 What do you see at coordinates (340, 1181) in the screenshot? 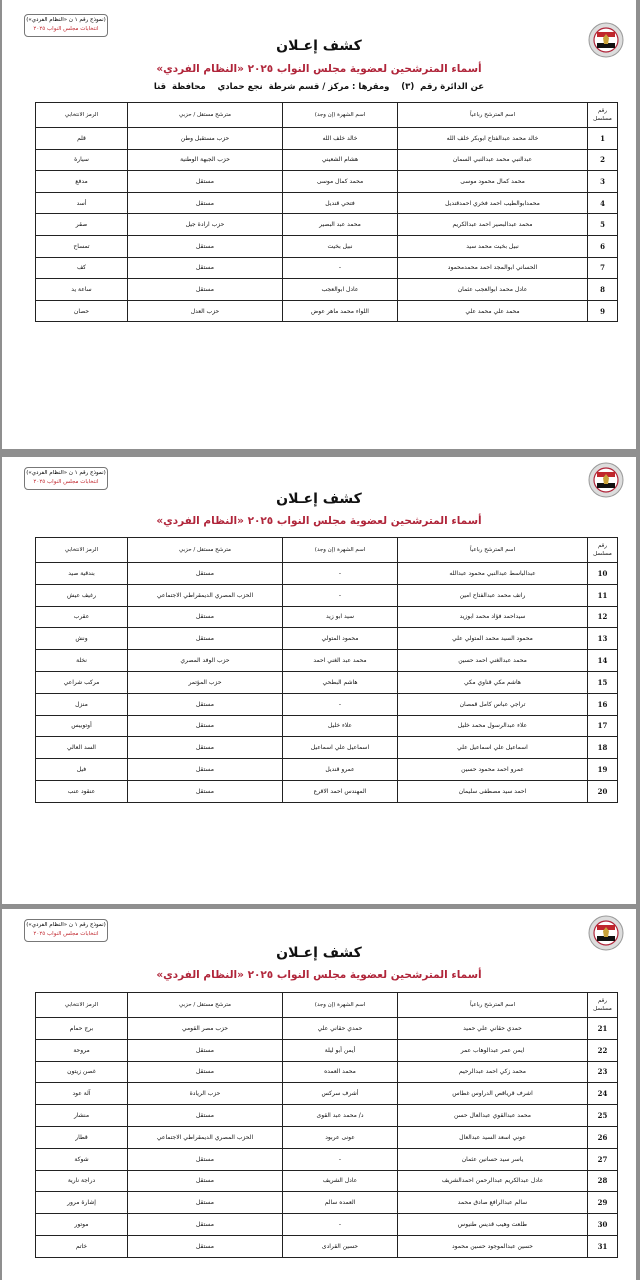
I see `alias-cell: عادل الشريف` at bounding box center [340, 1181].